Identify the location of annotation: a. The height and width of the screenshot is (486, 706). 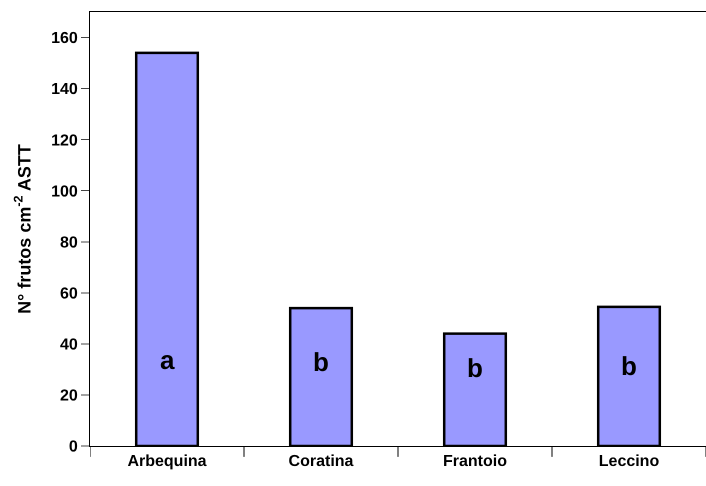
(167, 360).